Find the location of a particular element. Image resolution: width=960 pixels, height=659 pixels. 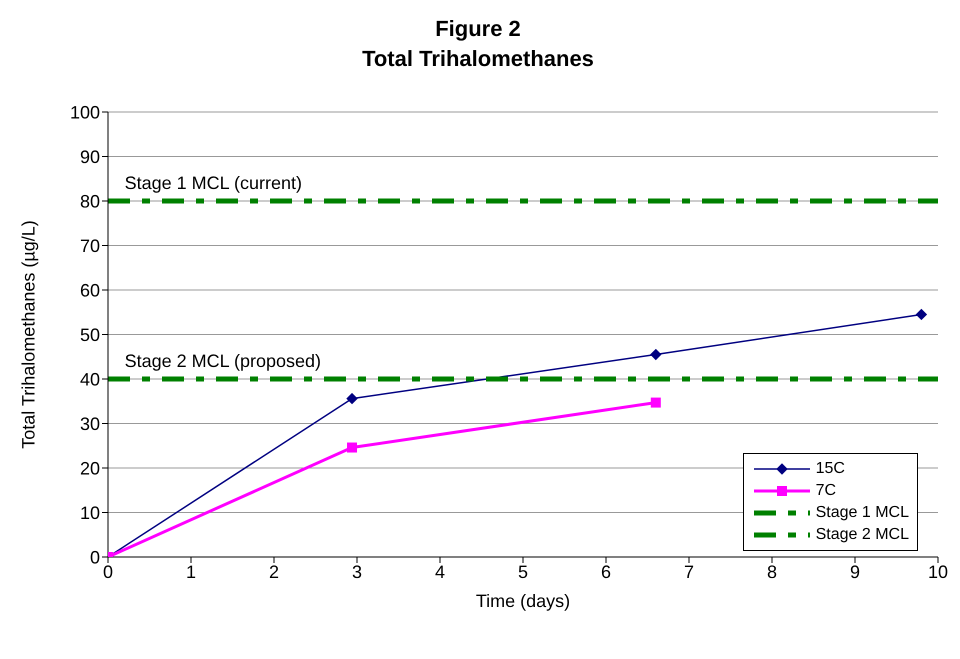

y-tick-label: 0 is located at coordinates (95, 557).